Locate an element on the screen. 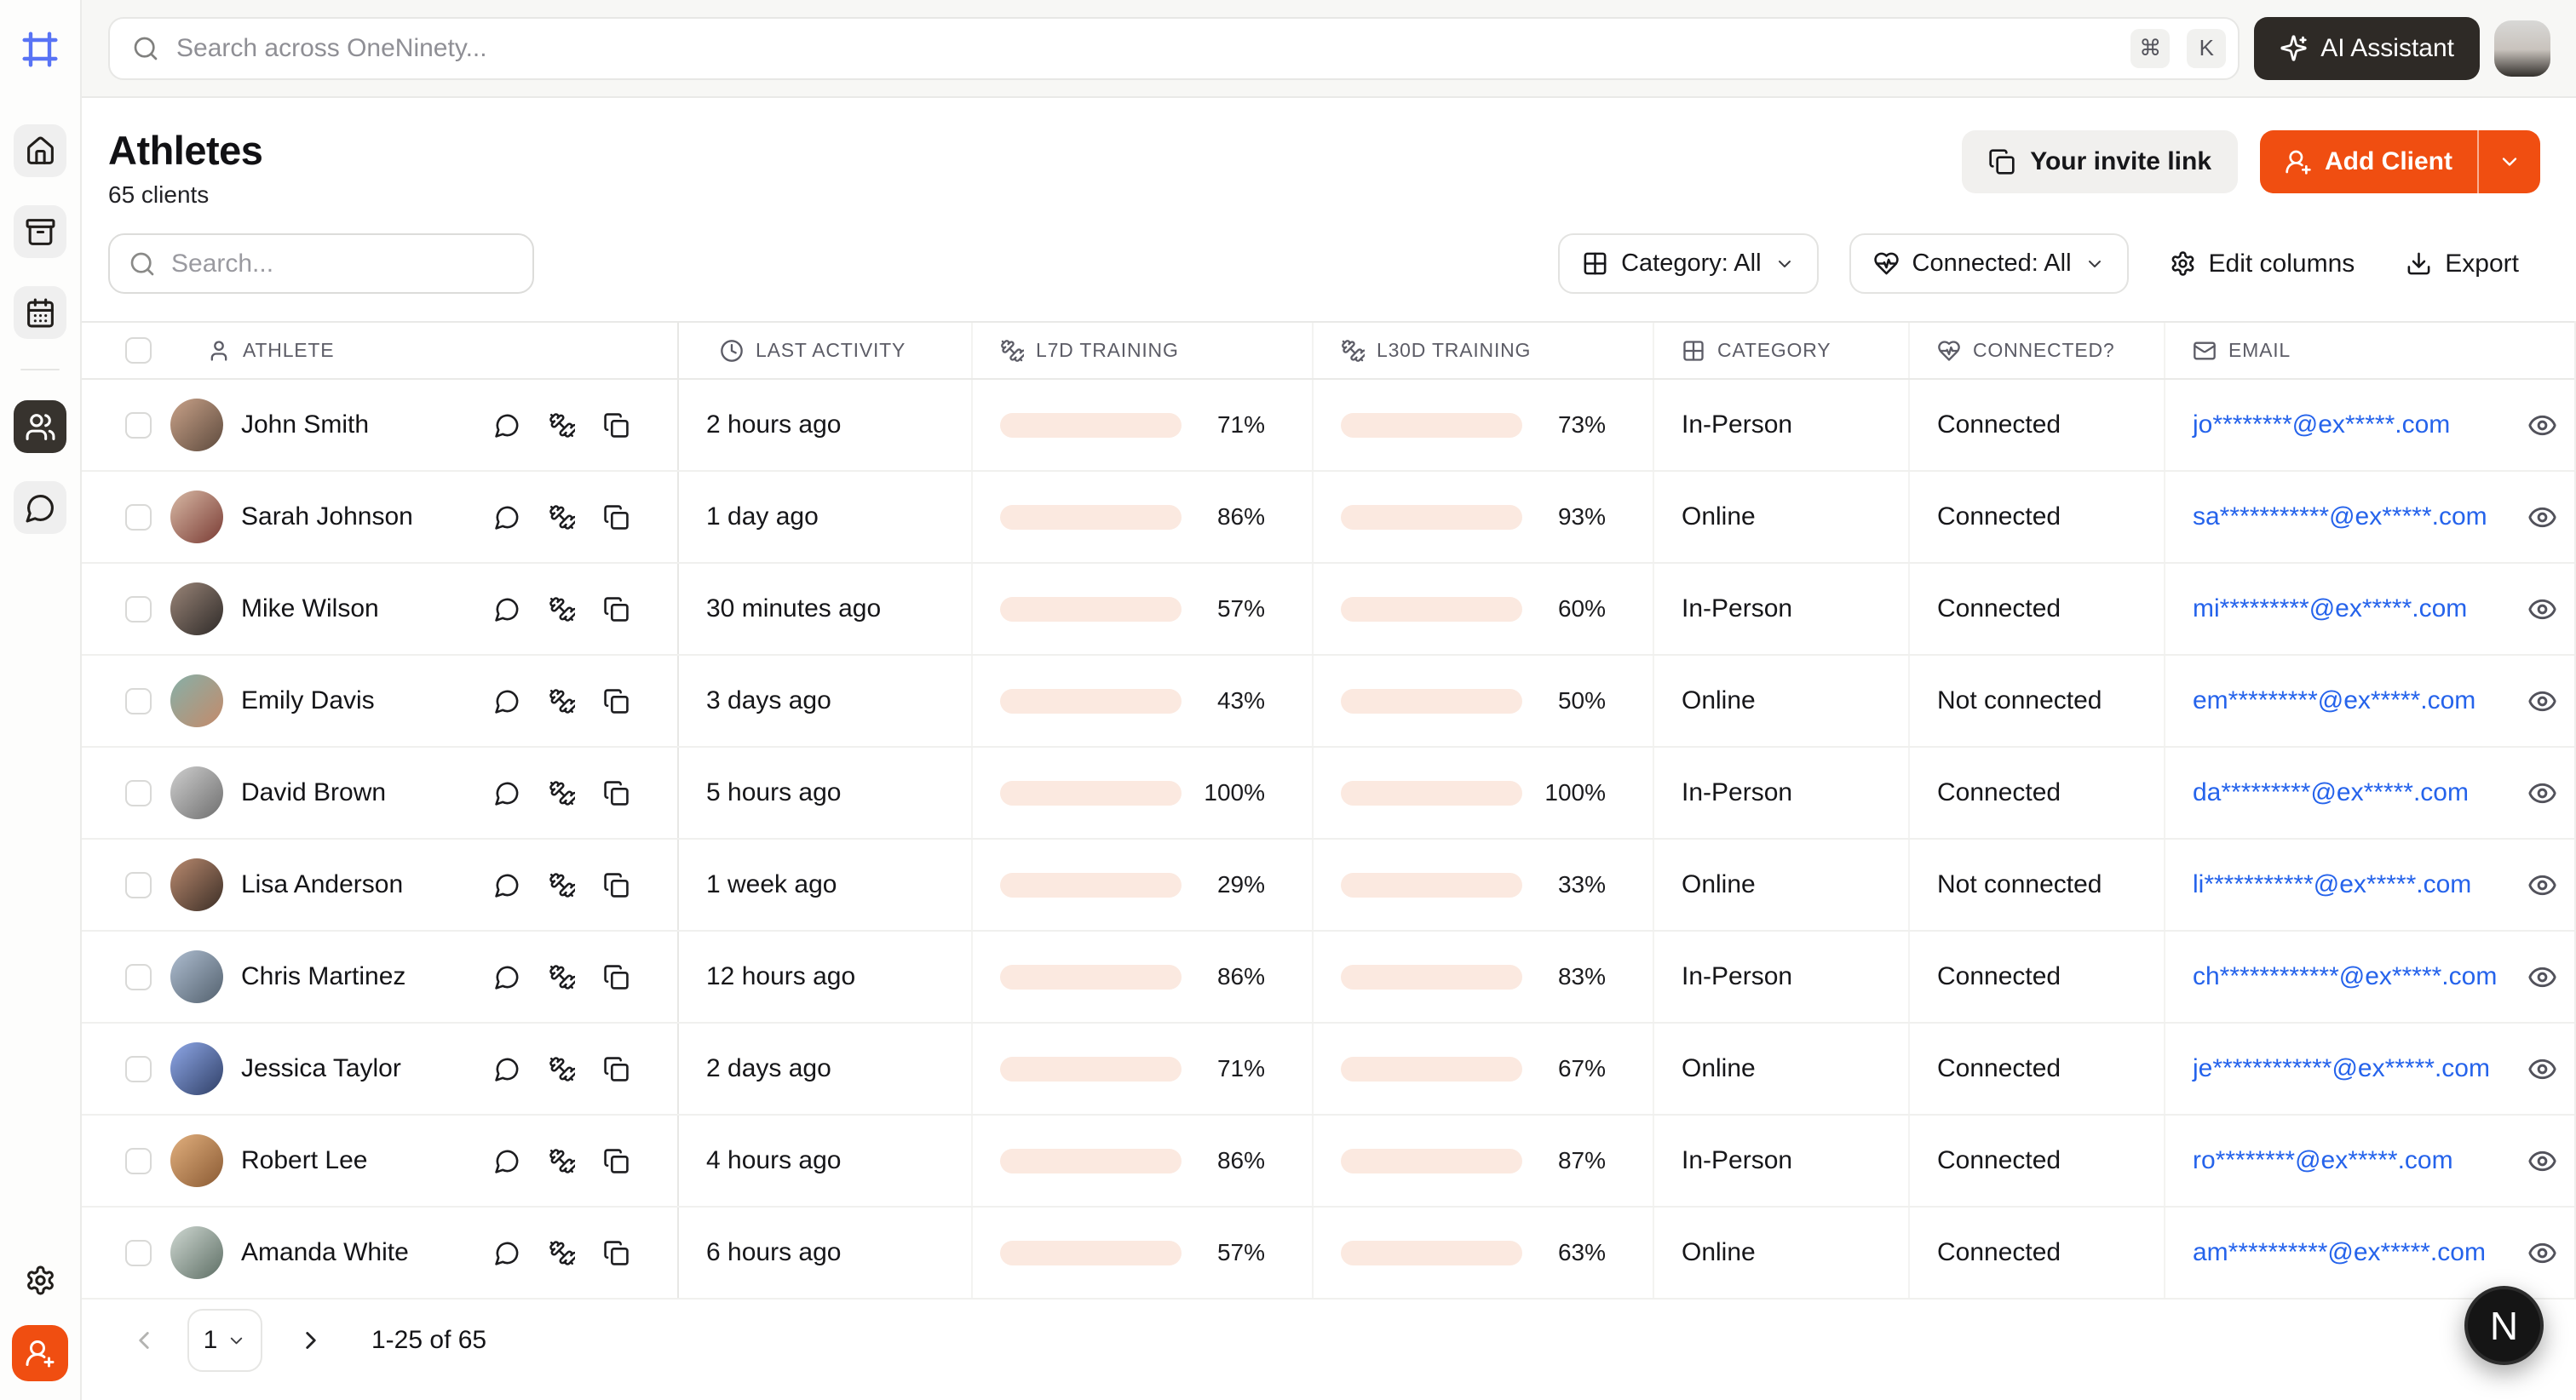 The image size is (2576, 1400). column-header-l7d-training: L7D TRAINING is located at coordinates (1142, 350).